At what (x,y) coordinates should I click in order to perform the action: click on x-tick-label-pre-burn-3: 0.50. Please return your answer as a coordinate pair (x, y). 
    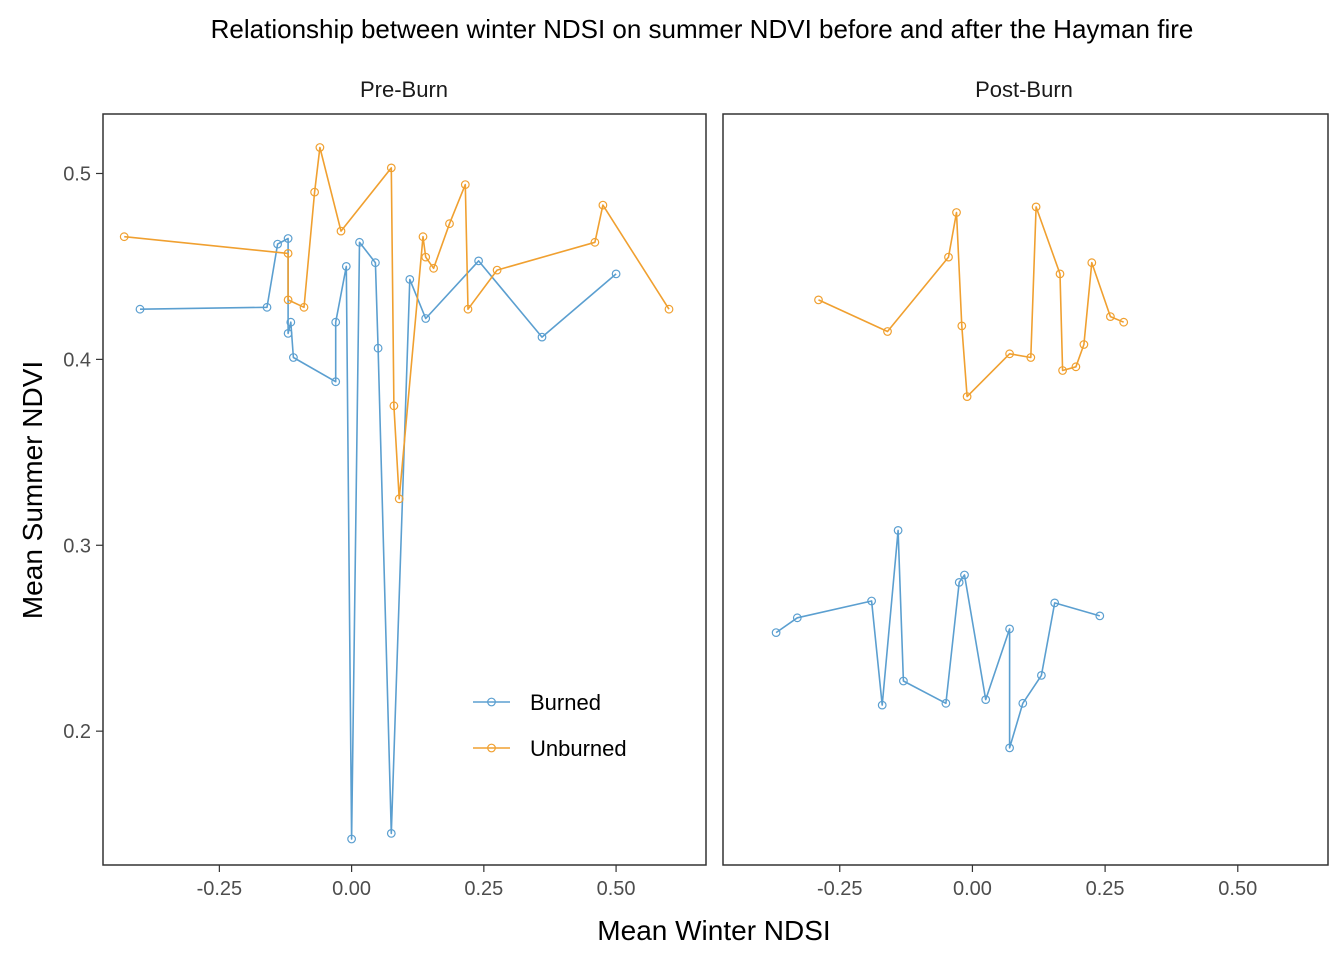
    Looking at the image, I should click on (616, 889).